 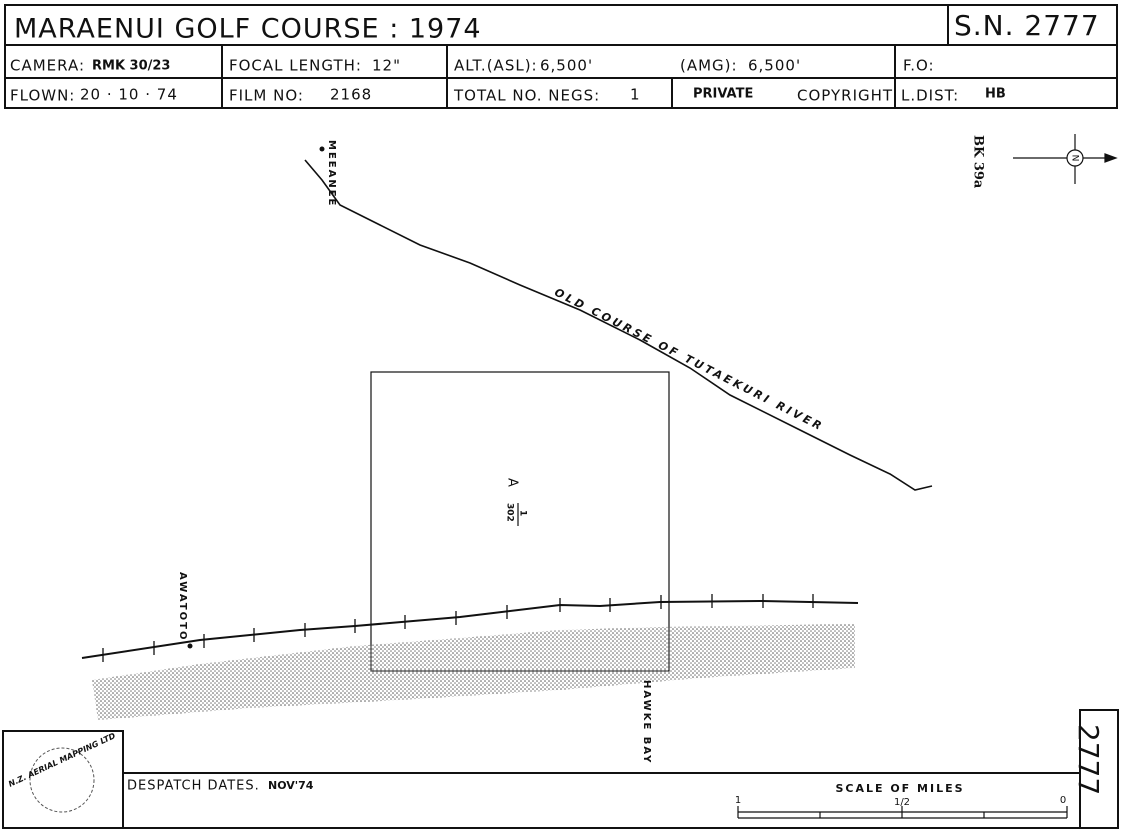 What do you see at coordinates (331, 173) in the screenshot?
I see `place-label: MEEANEE` at bounding box center [331, 173].